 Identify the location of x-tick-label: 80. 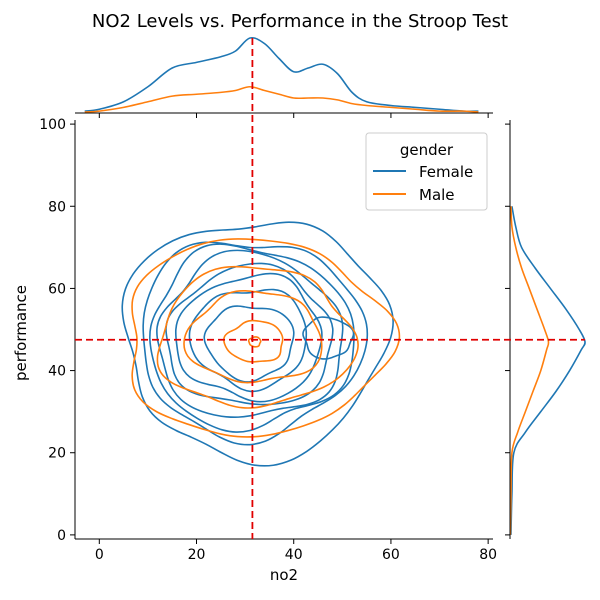
(488, 555).